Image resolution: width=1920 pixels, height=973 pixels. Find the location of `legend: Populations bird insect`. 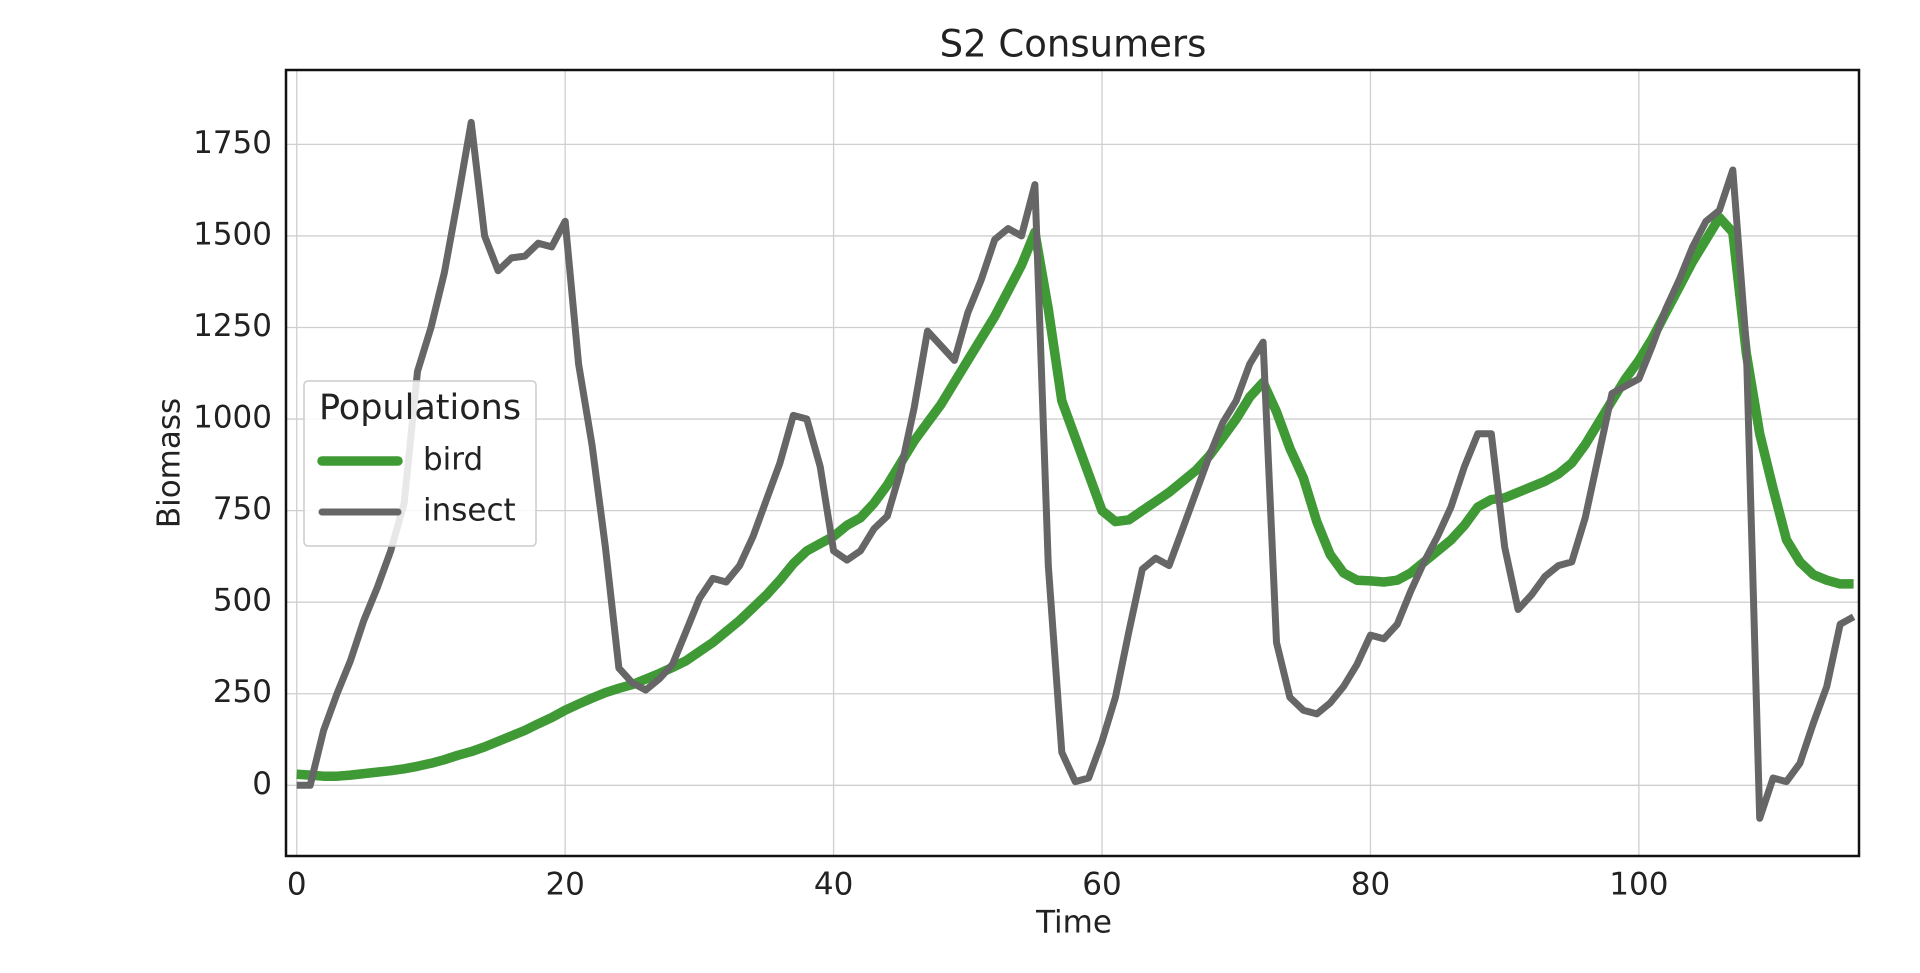

legend: Populations bird insect is located at coordinates (420, 463).